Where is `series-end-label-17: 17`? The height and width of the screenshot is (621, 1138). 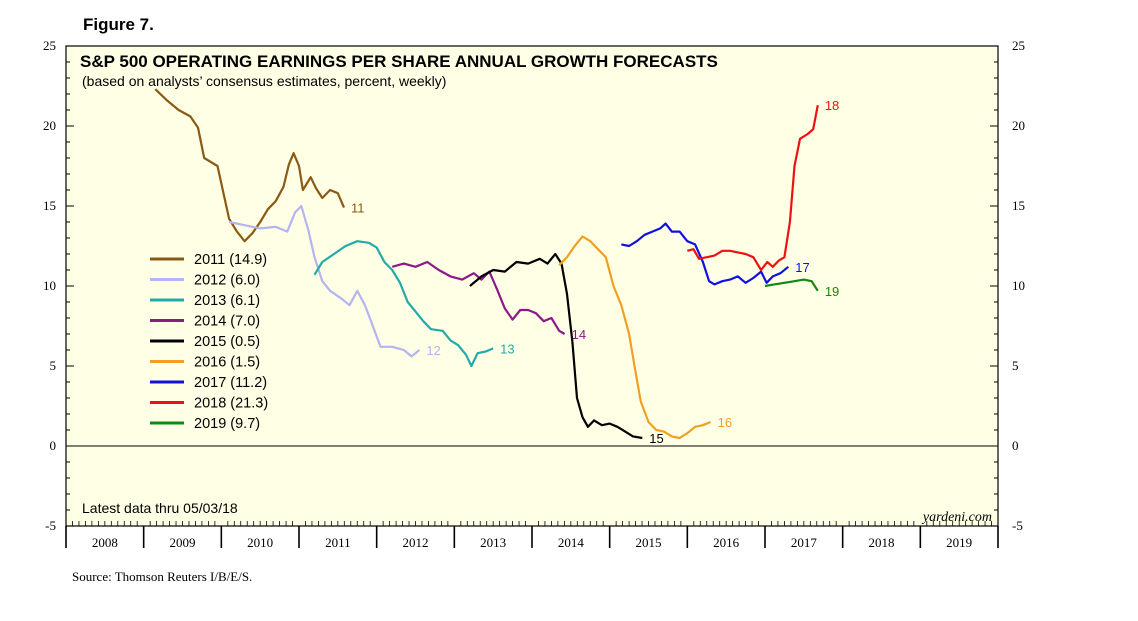 series-end-label-17: 17 is located at coordinates (802, 267).